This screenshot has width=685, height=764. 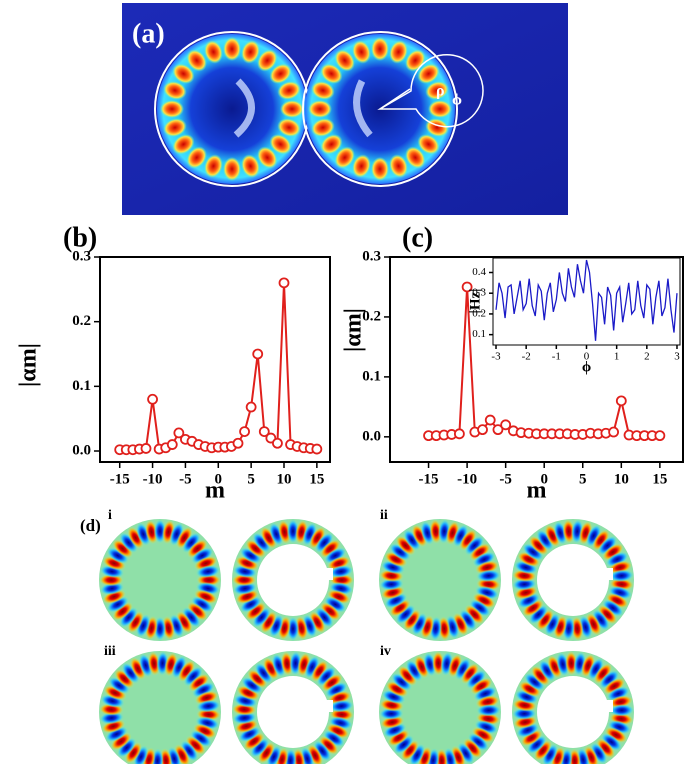 I want to click on x-tick-label: 5, so click(x=583, y=479).